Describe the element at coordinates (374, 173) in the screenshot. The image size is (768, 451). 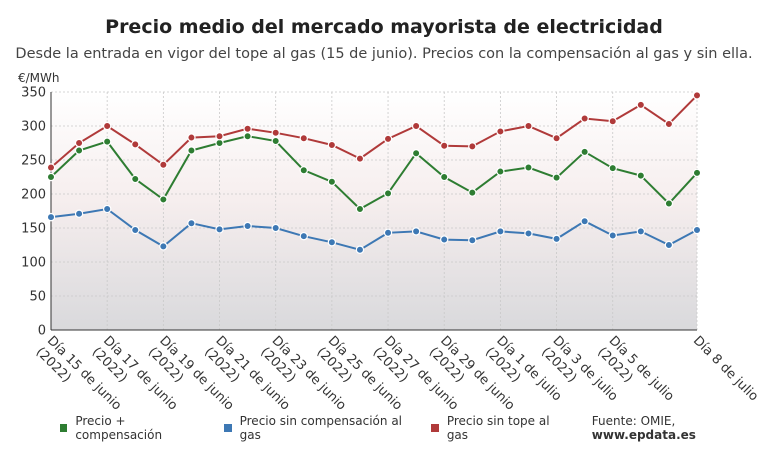
I see `series-compensacion-line` at that location.